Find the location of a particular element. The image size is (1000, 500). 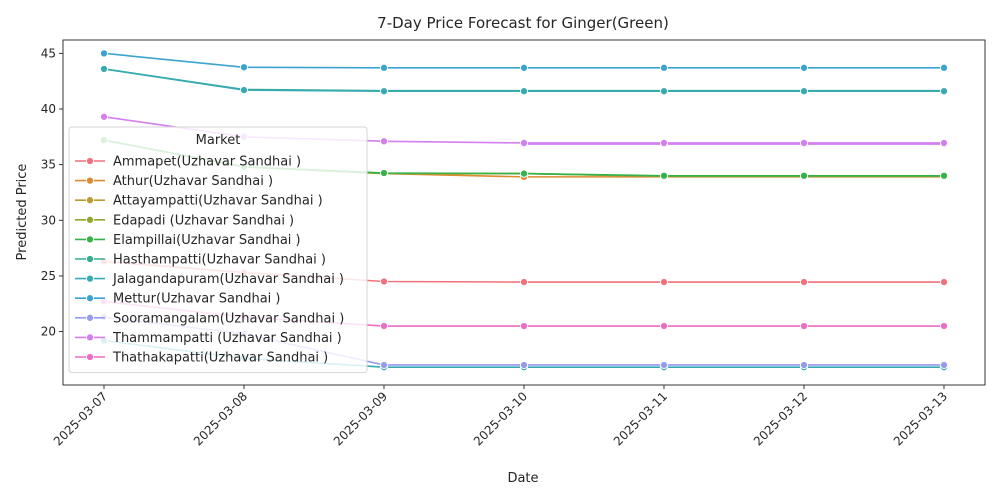

legend-label-7: Mettur(Uzhavar Sandhai ) is located at coordinates (196, 299).